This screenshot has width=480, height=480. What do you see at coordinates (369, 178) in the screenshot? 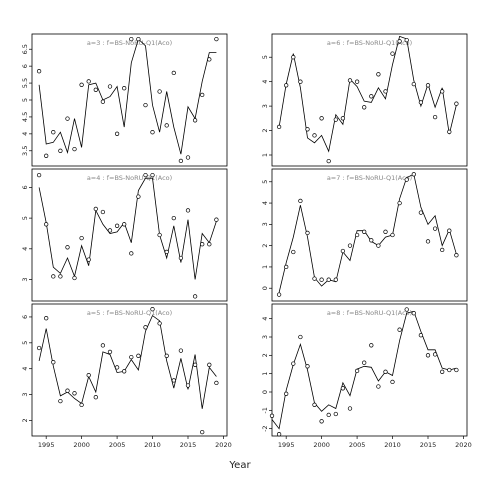
I see `panel-title: a=7 : f=BS-NoRU-Q1(Aco)` at bounding box center [369, 178].